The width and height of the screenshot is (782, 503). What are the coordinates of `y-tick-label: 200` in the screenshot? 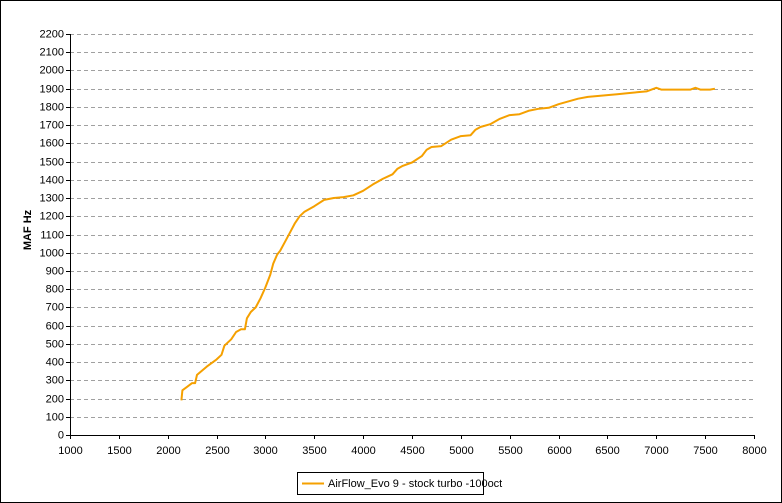 It's located at (55, 399).